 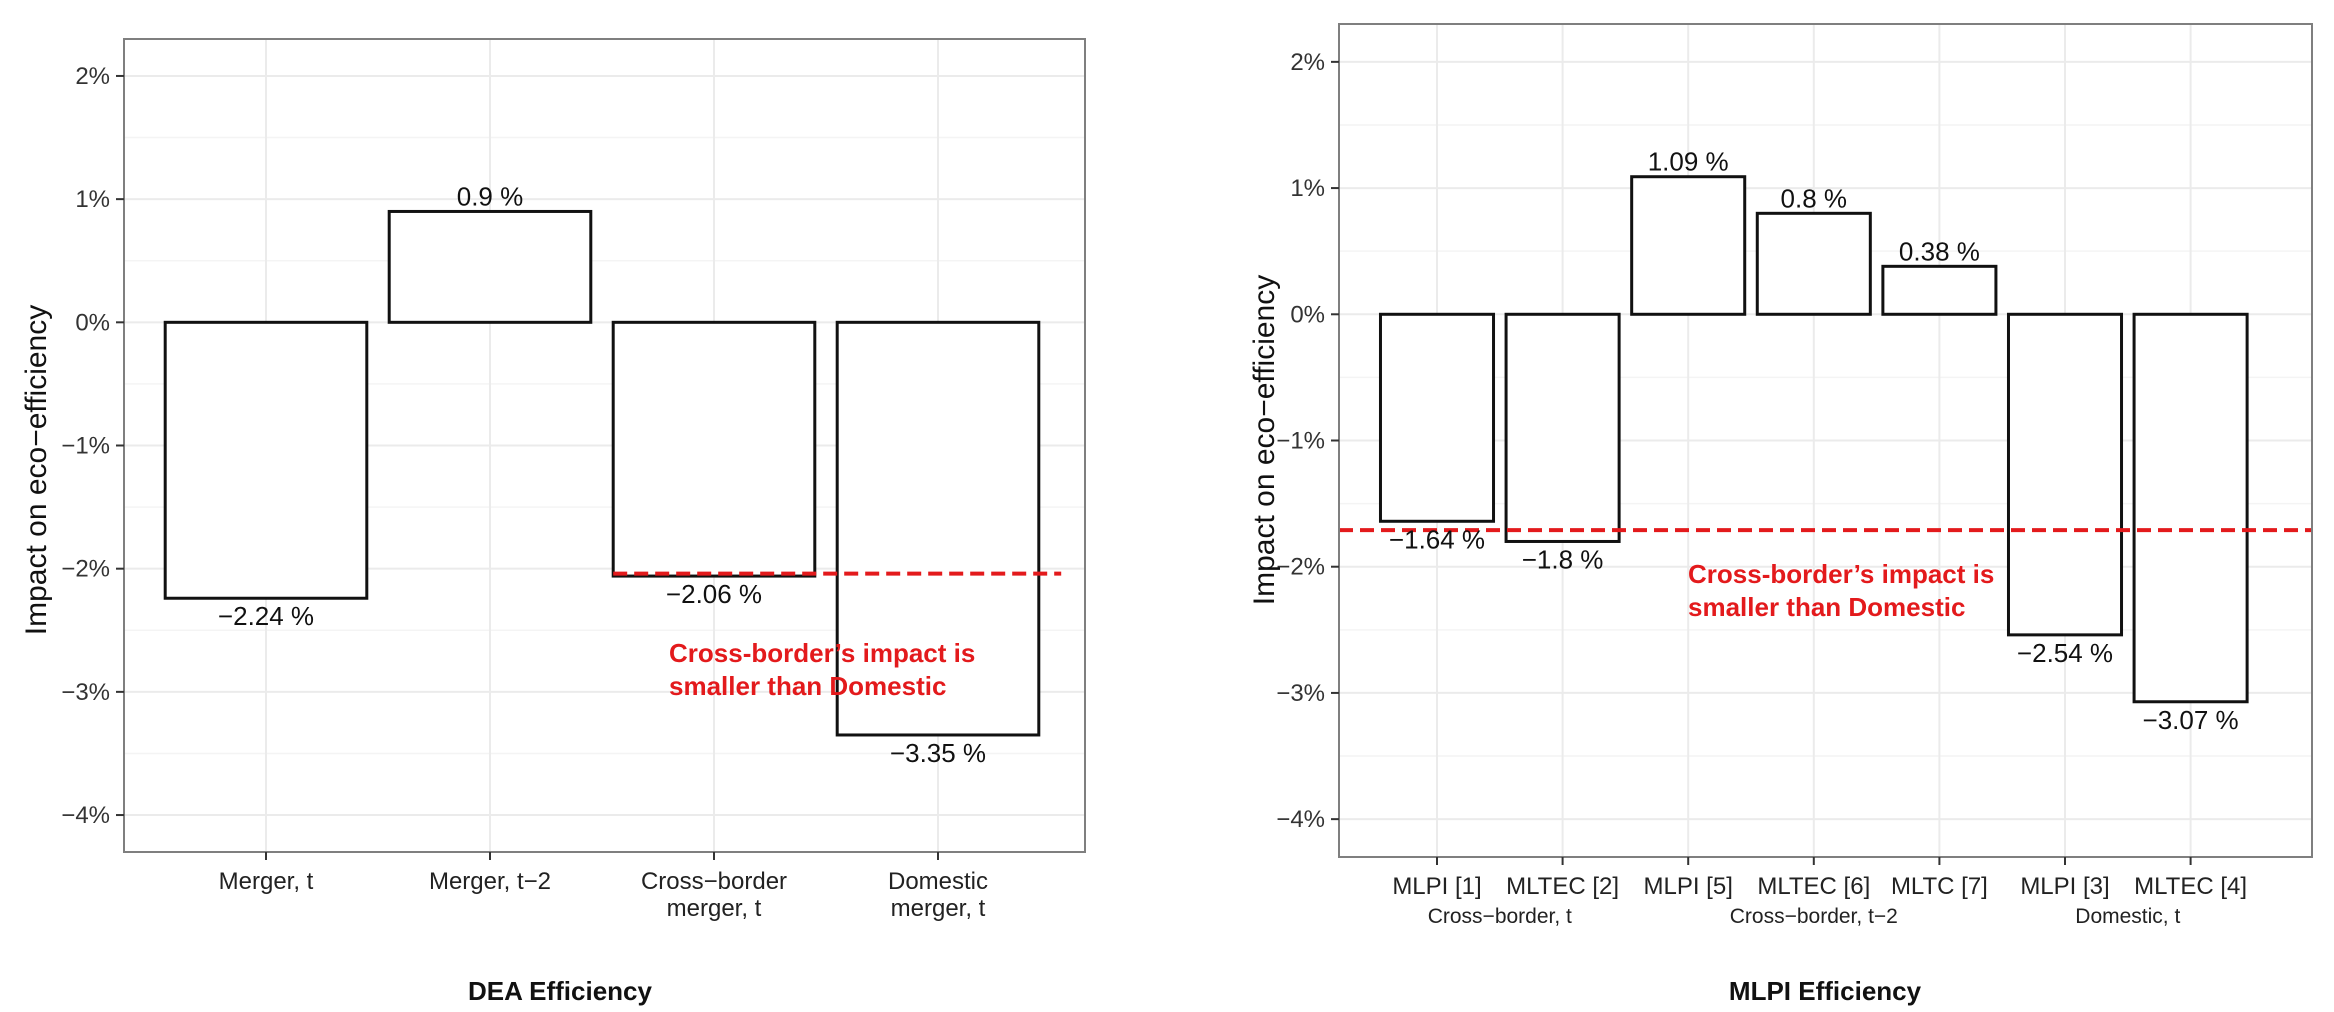 I want to click on x-tick-label: Merger, t, so click(x=266, y=881).